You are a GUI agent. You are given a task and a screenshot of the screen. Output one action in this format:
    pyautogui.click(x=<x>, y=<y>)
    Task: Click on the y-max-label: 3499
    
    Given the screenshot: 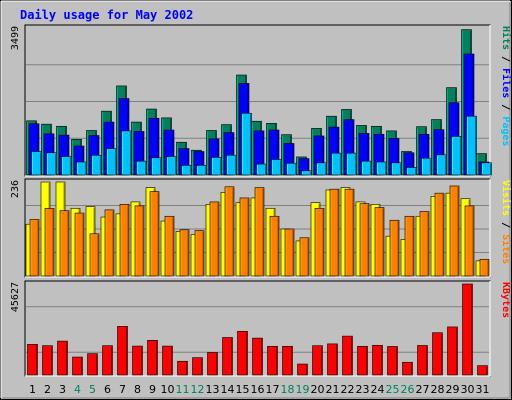 What is the action you would take?
    pyautogui.click(x=15, y=38)
    